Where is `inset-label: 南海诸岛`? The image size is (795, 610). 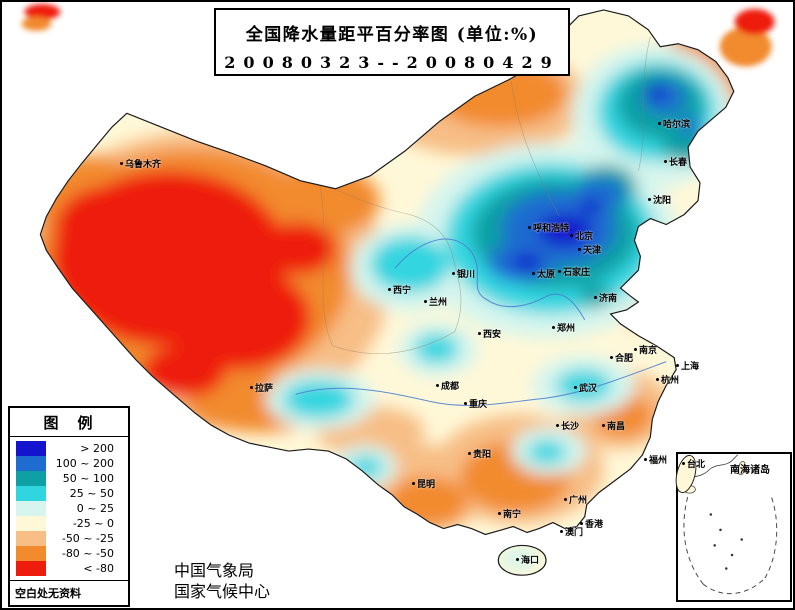
inset-label: 南海诸岛 is located at coordinates (750, 470).